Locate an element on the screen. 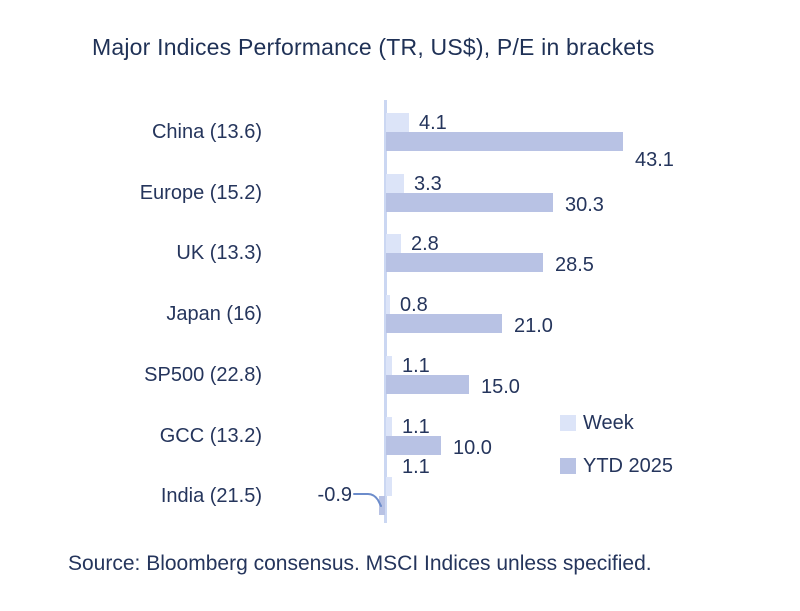  ytd-bar-uk is located at coordinates (464, 262).